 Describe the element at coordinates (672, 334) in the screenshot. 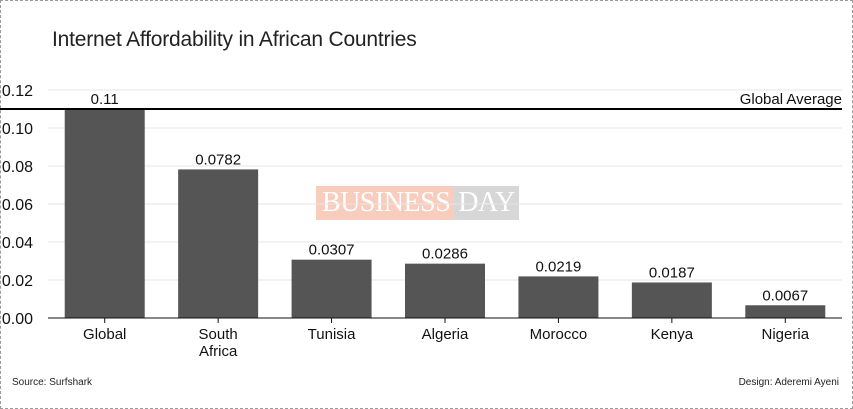

I see `x-tick-label: Kenya` at that location.